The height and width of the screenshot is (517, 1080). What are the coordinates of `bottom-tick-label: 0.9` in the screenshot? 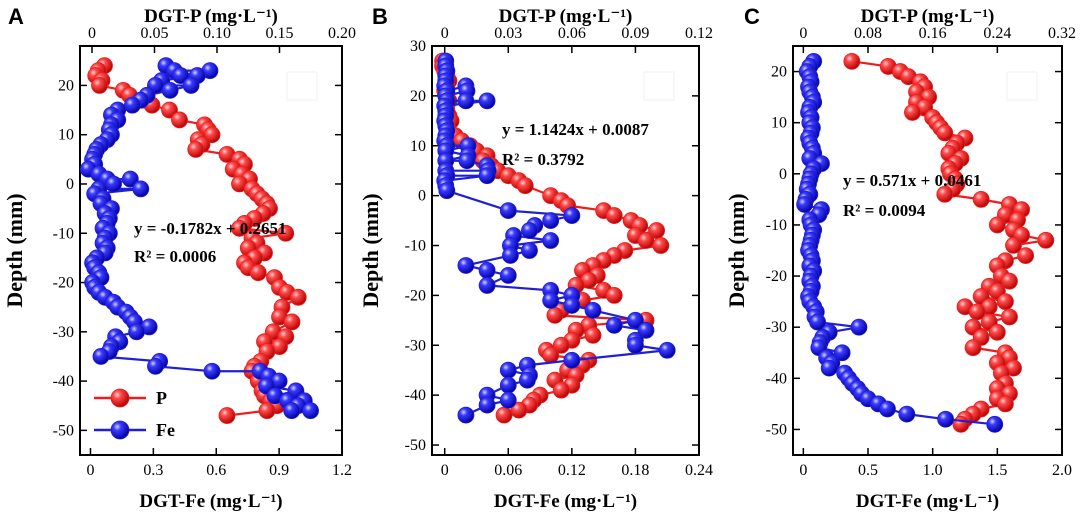 It's located at (279, 470).